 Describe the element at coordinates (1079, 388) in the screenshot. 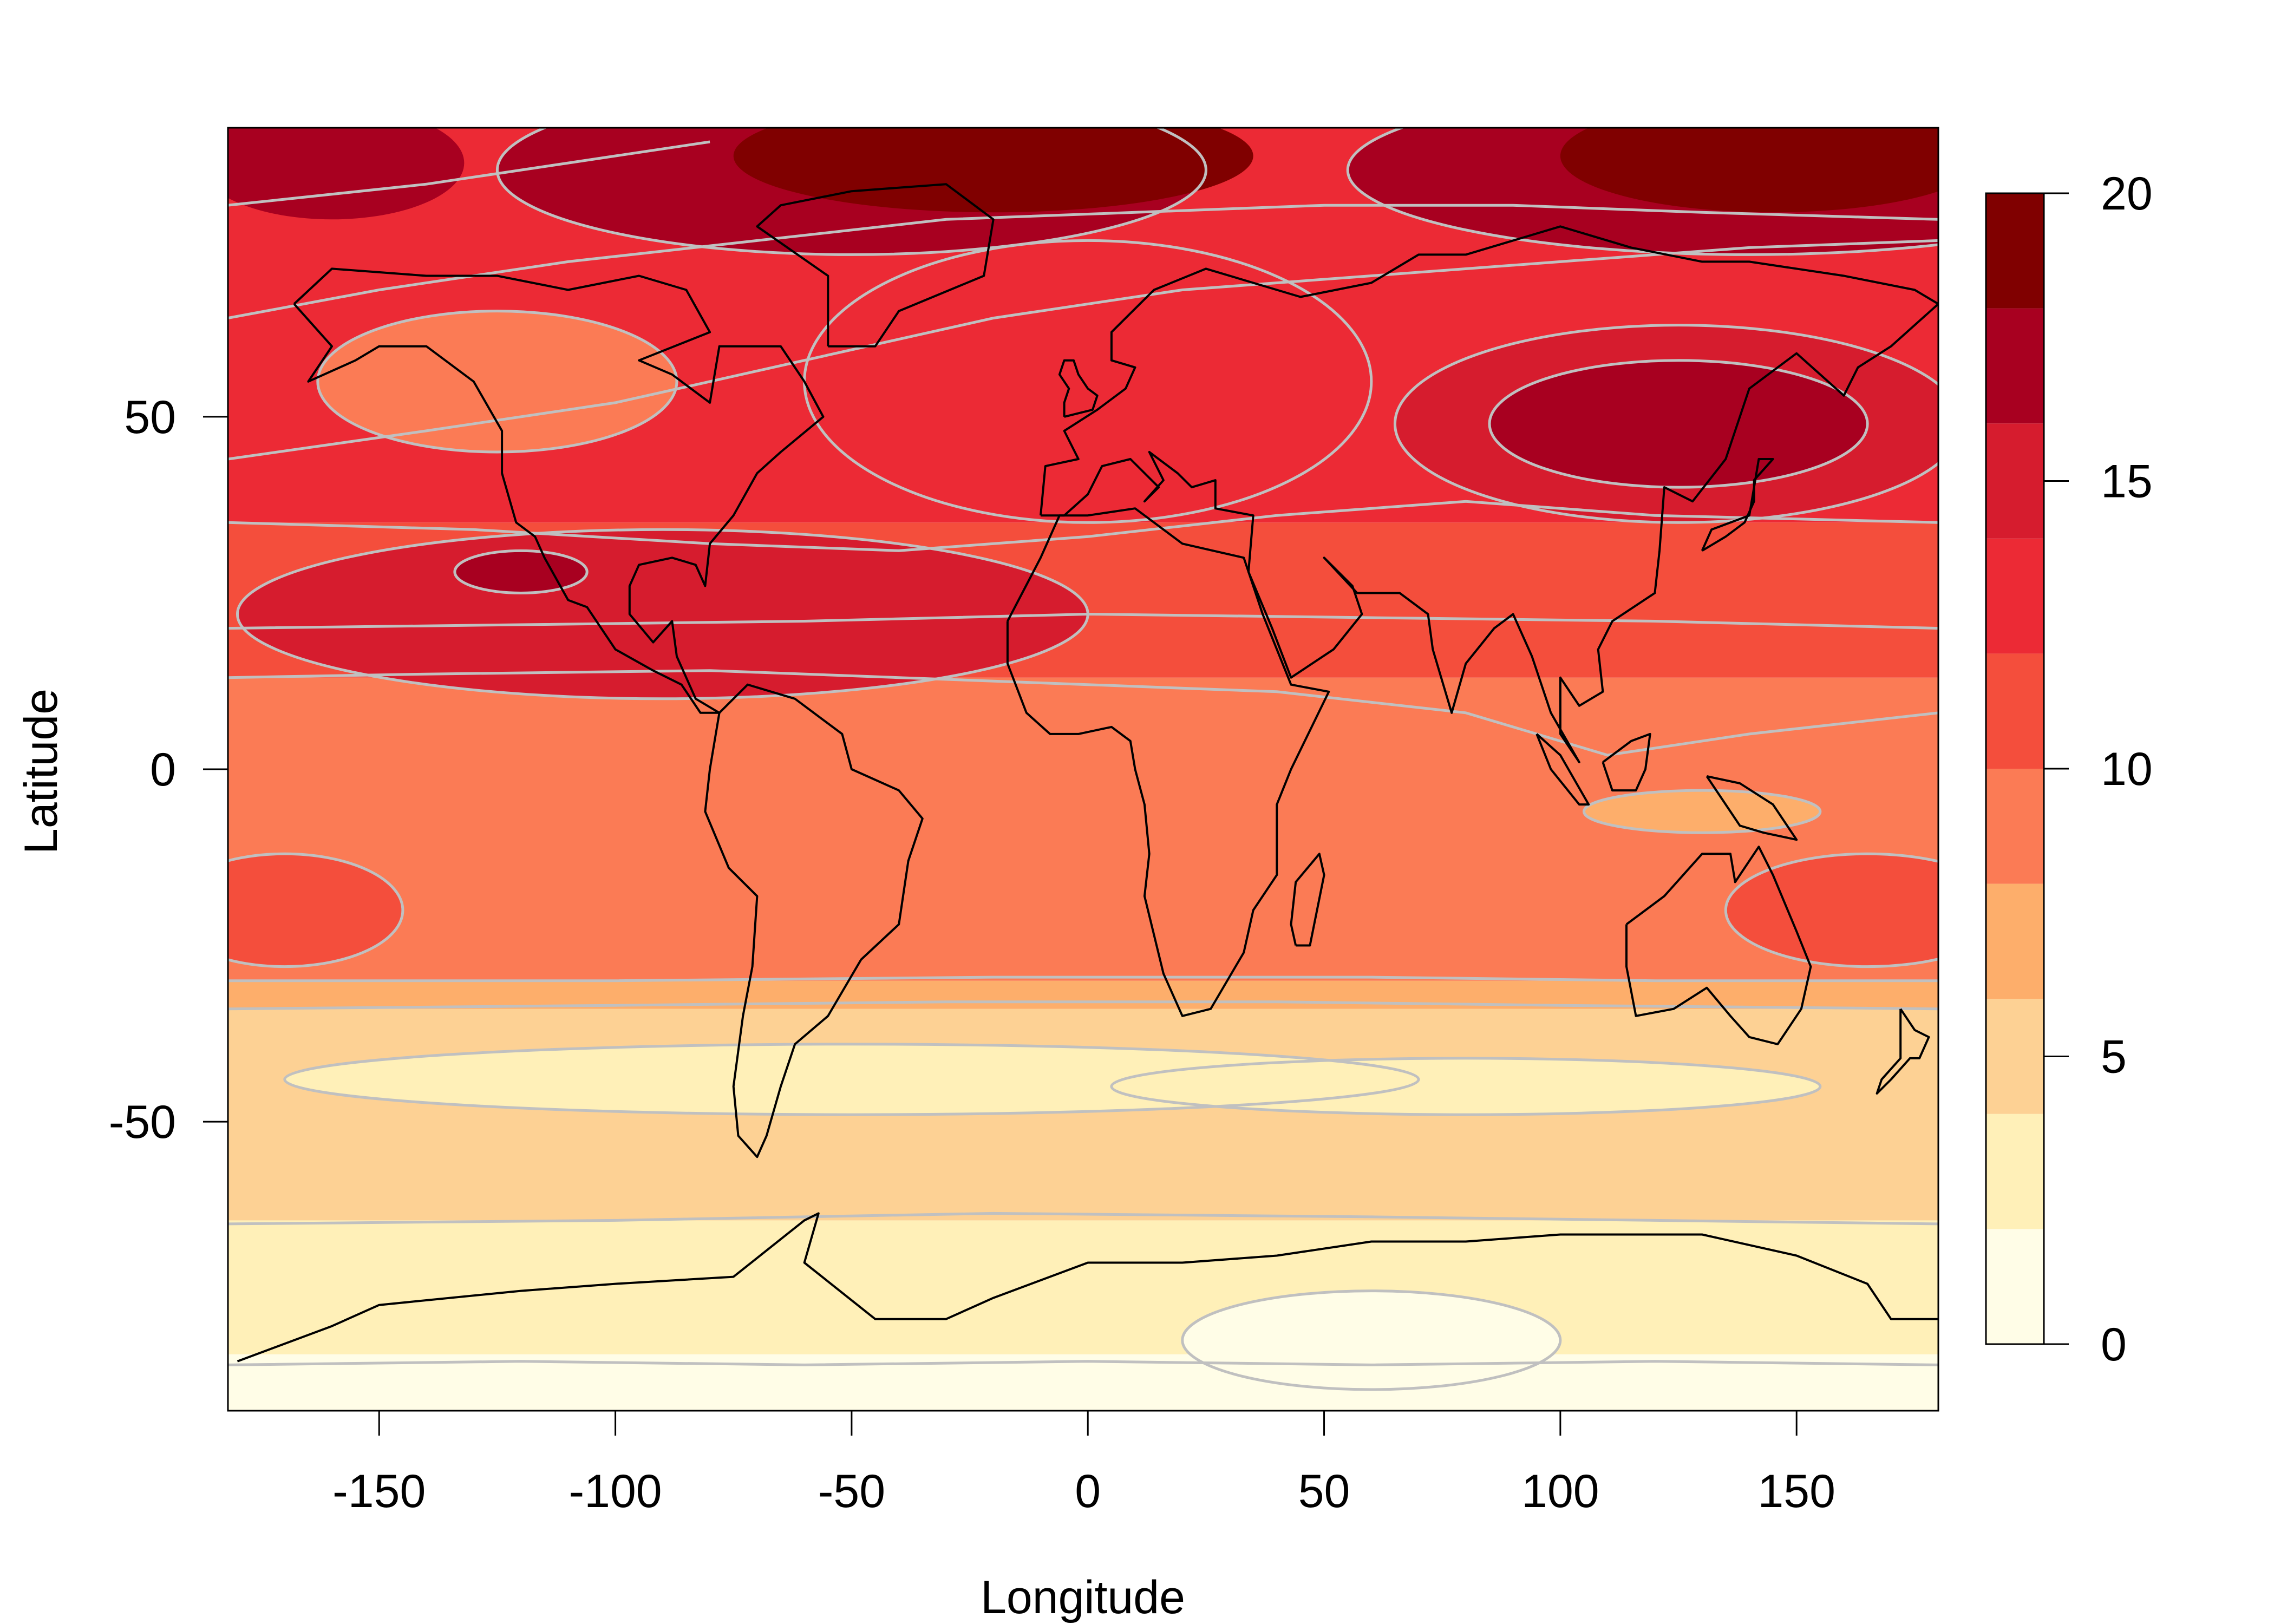

I see `coastline-uk` at that location.